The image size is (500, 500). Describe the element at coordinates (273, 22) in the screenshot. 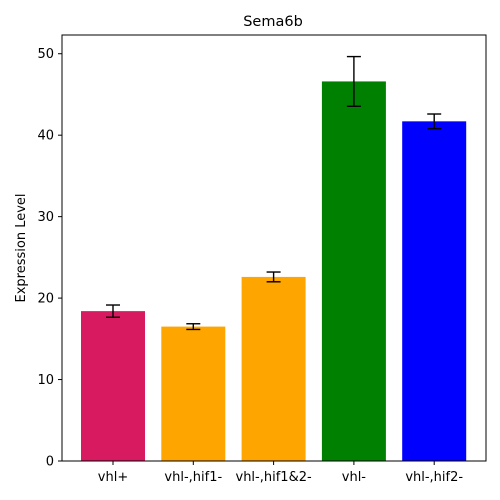

I see `chart-title: Sema6b` at that location.